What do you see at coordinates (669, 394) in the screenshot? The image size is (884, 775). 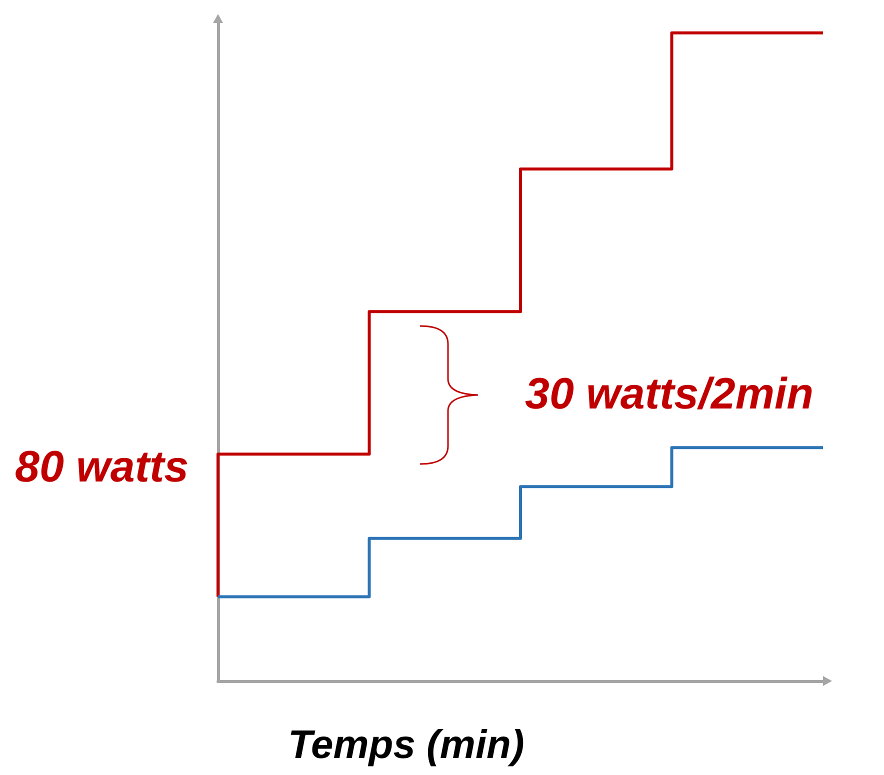 I see `annotation: 30 watts/2min` at bounding box center [669, 394].